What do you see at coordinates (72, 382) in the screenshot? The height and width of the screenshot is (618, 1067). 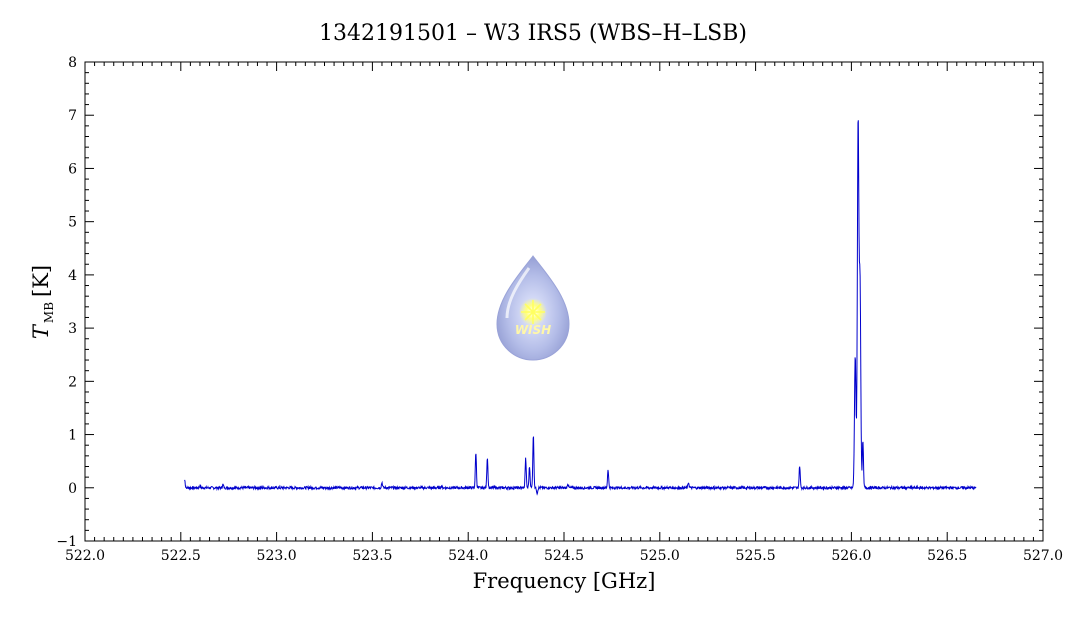 I see `y-tick-label: 2` at bounding box center [72, 382].